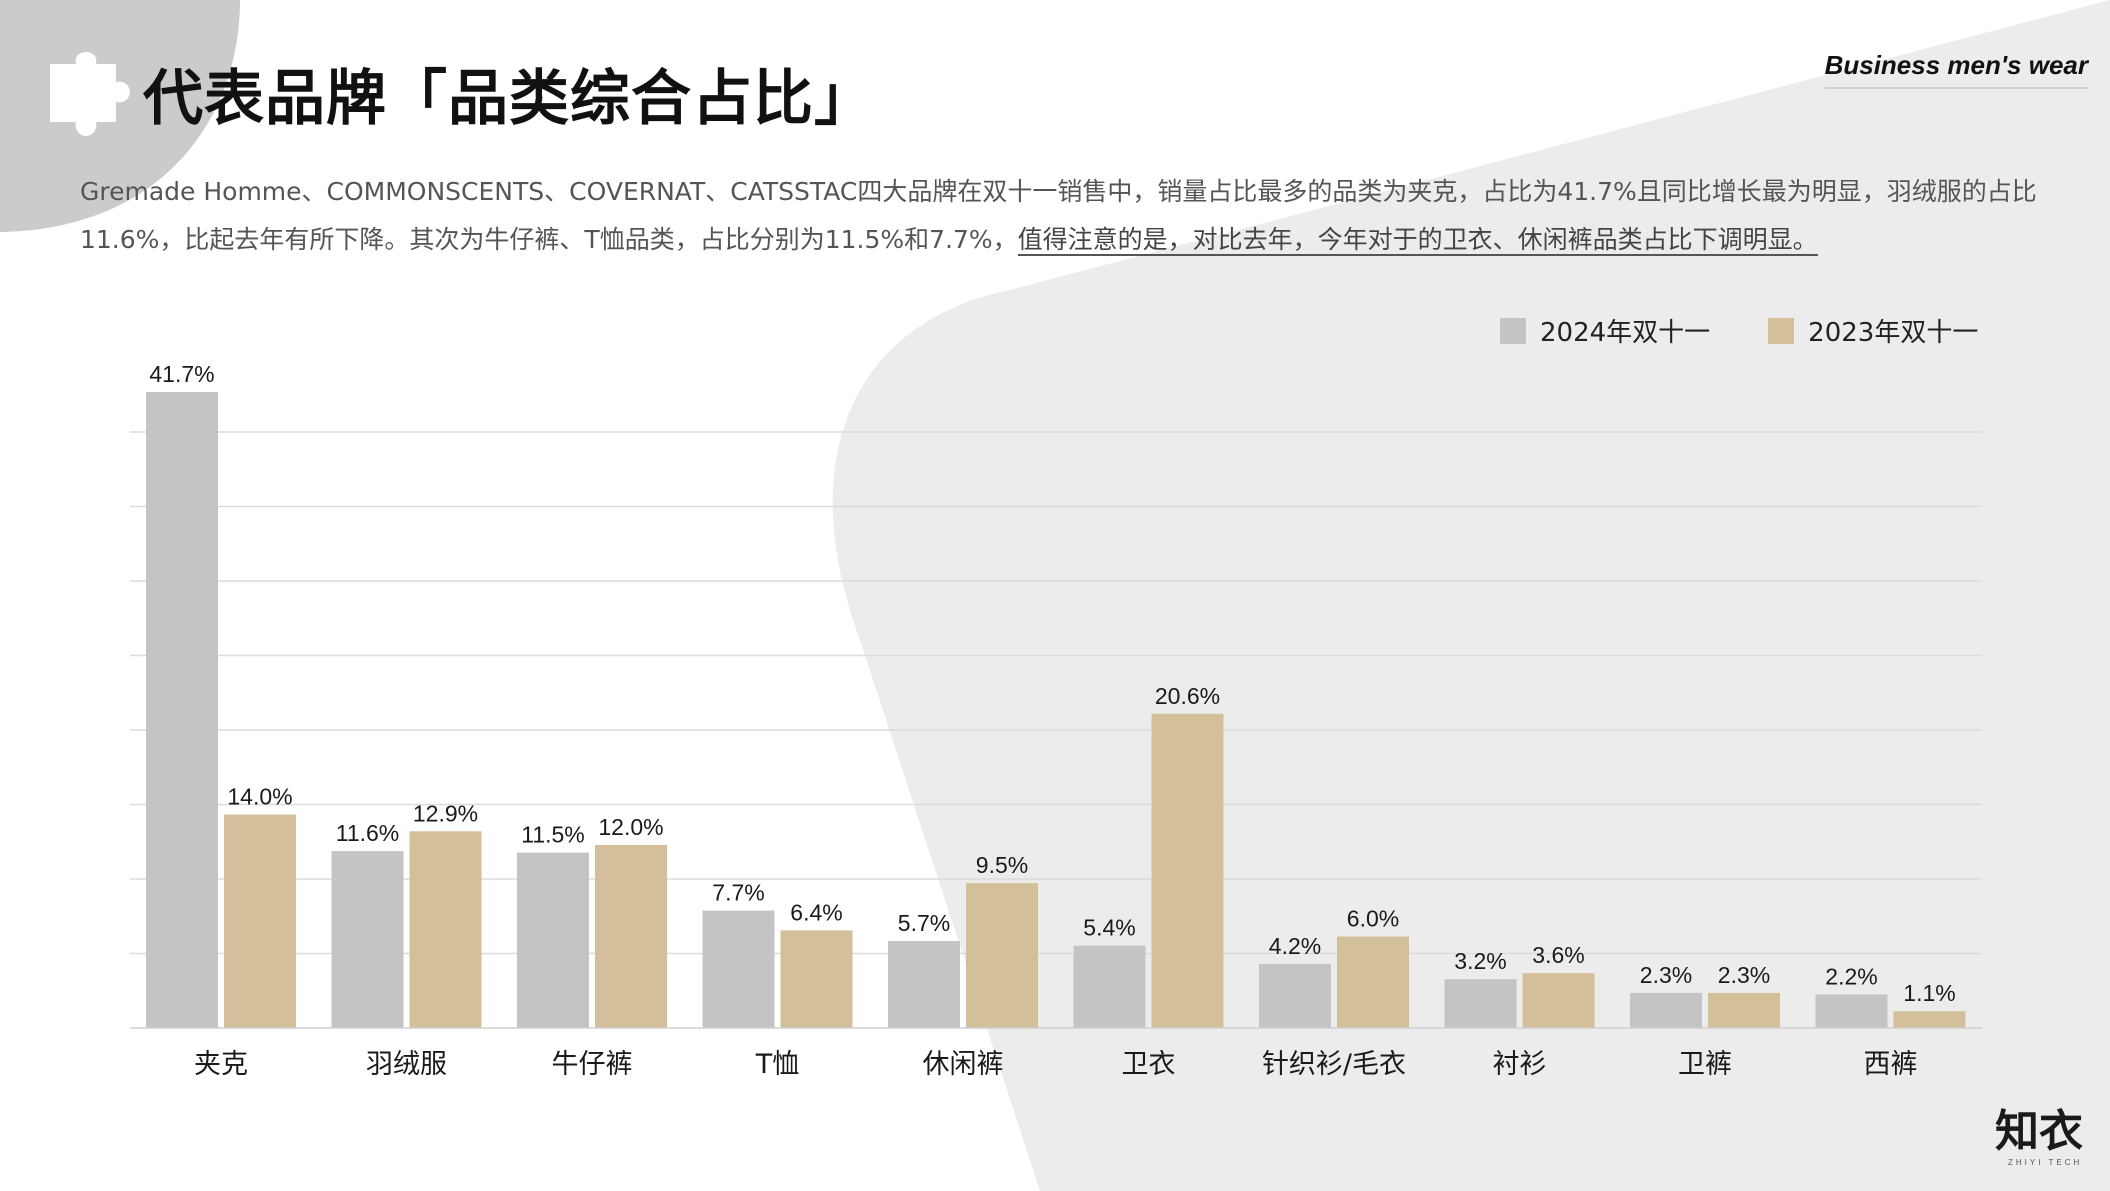  Describe the element at coordinates (1781, 330) in the screenshot. I see `legend-swatch-2023` at that location.